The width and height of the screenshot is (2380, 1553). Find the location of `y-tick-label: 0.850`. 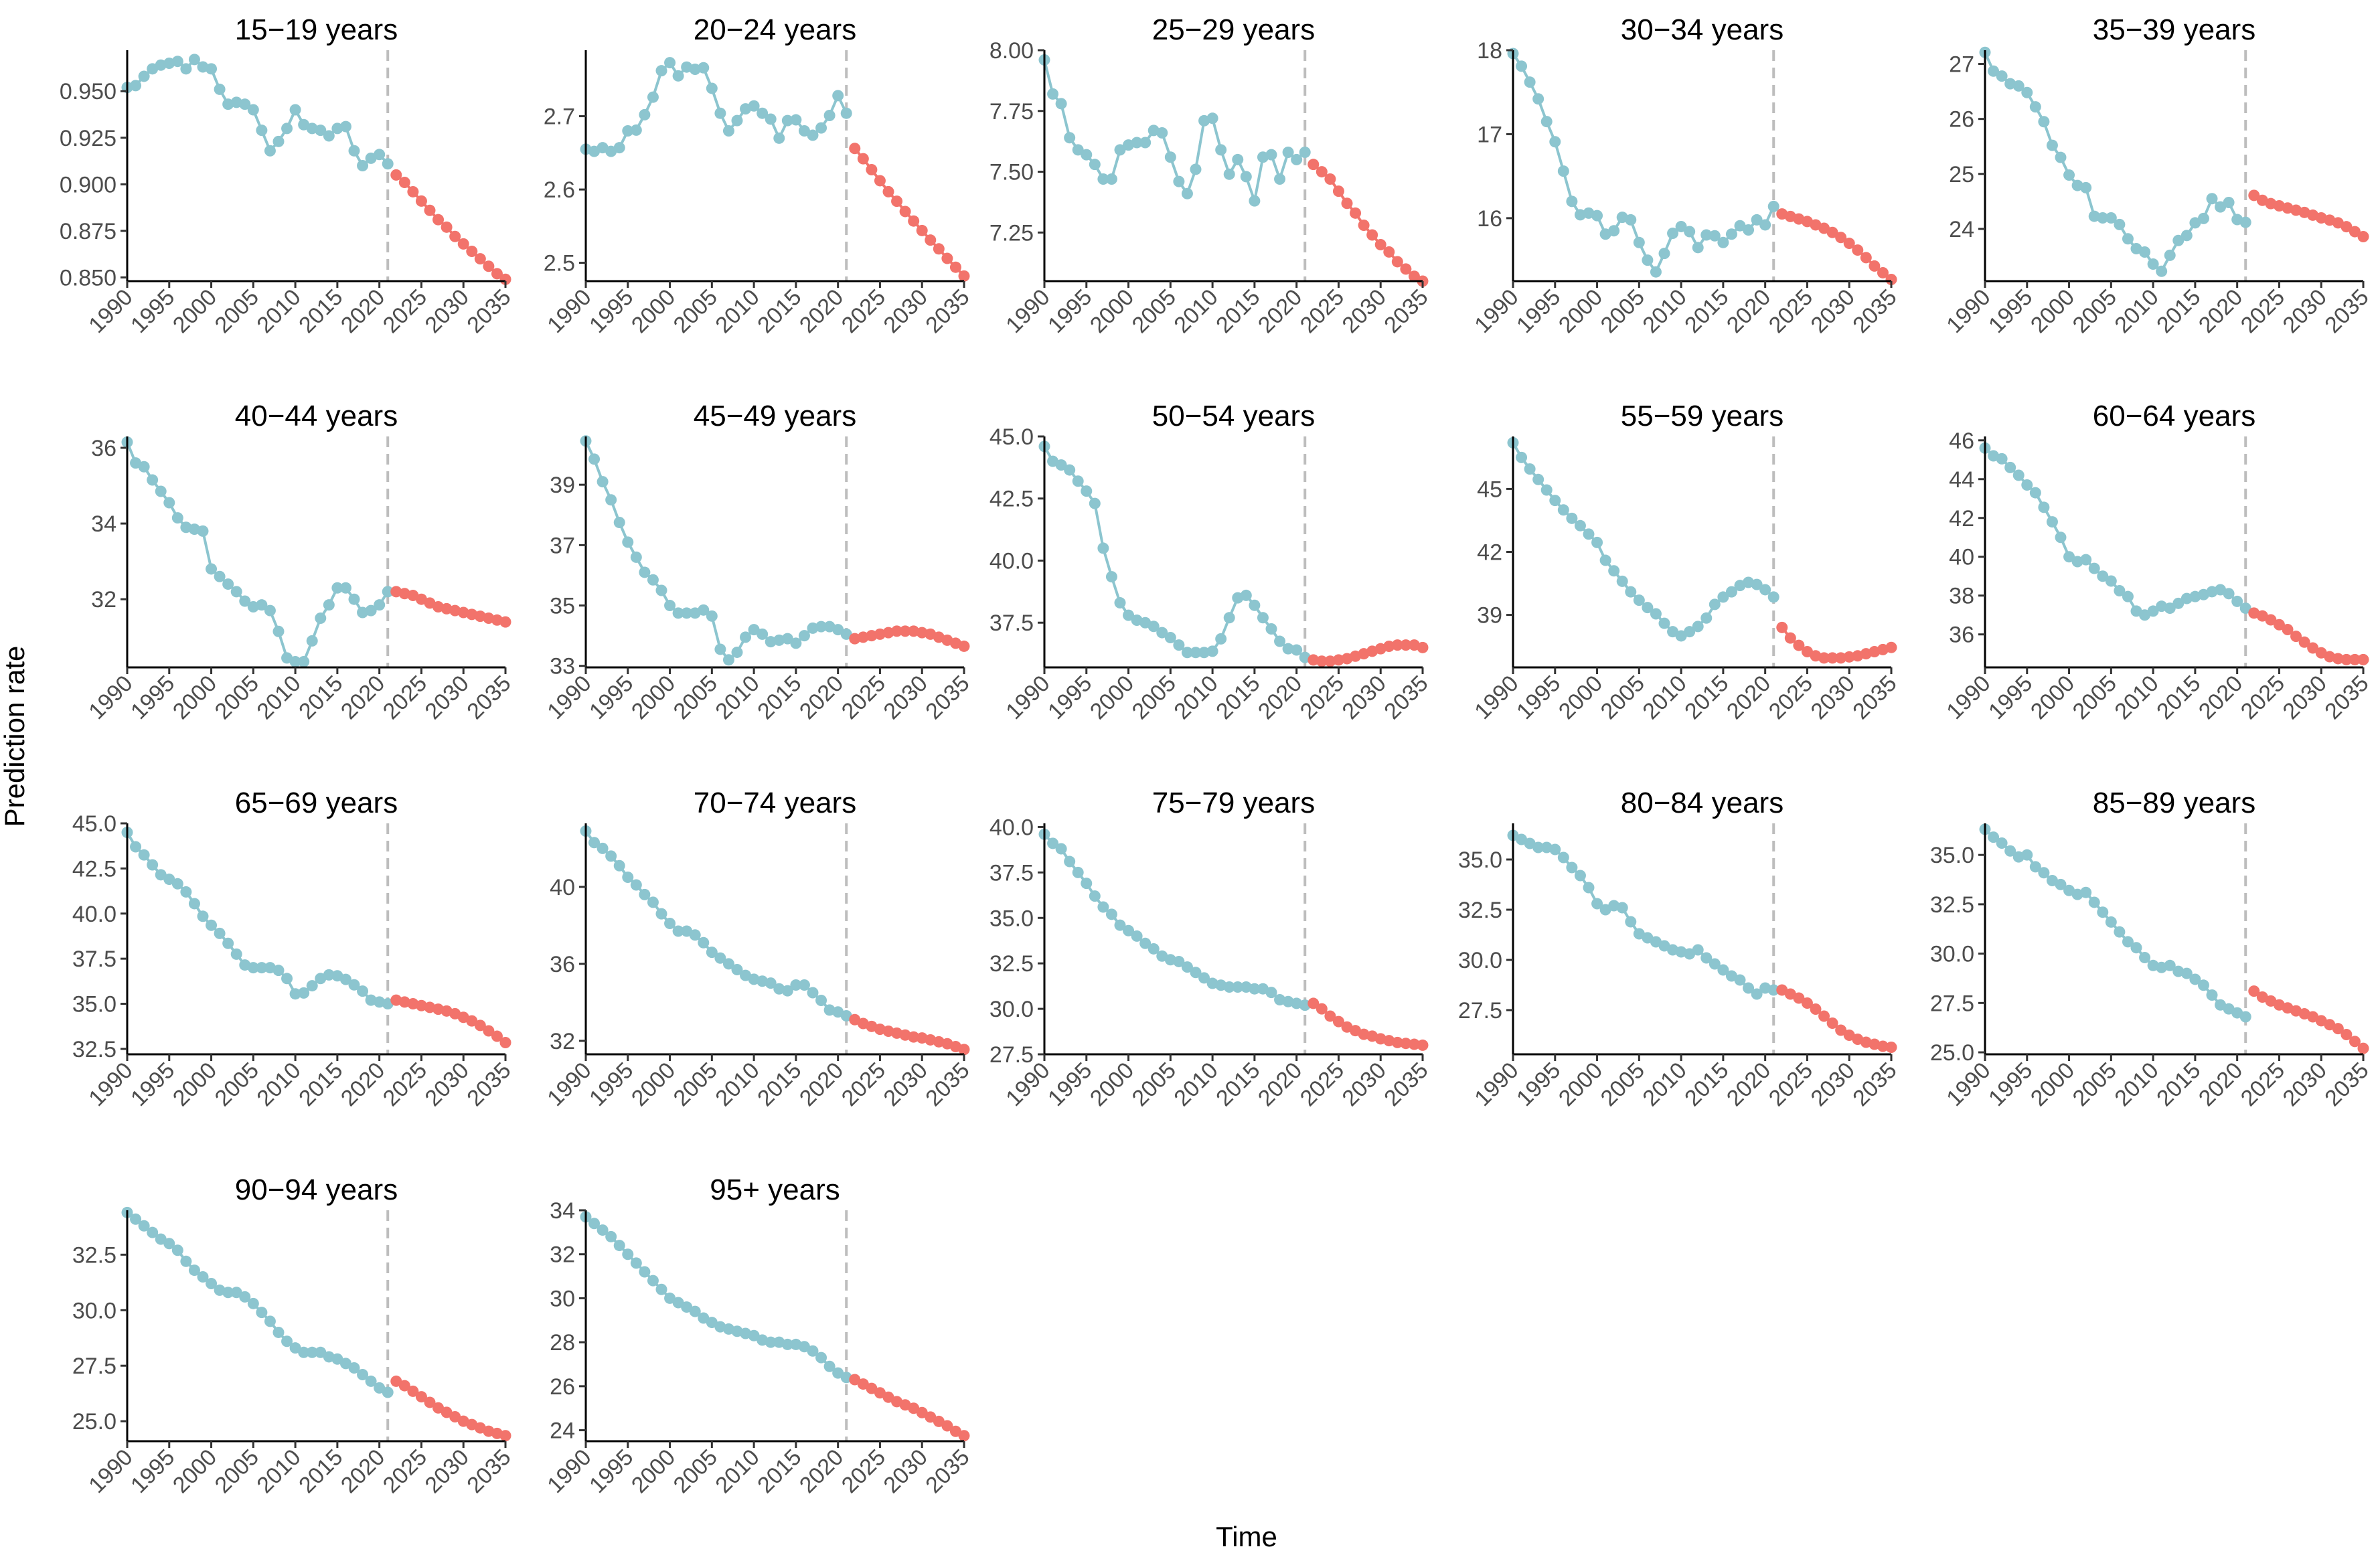

y-tick-label: 0.850 is located at coordinates (88, 278).